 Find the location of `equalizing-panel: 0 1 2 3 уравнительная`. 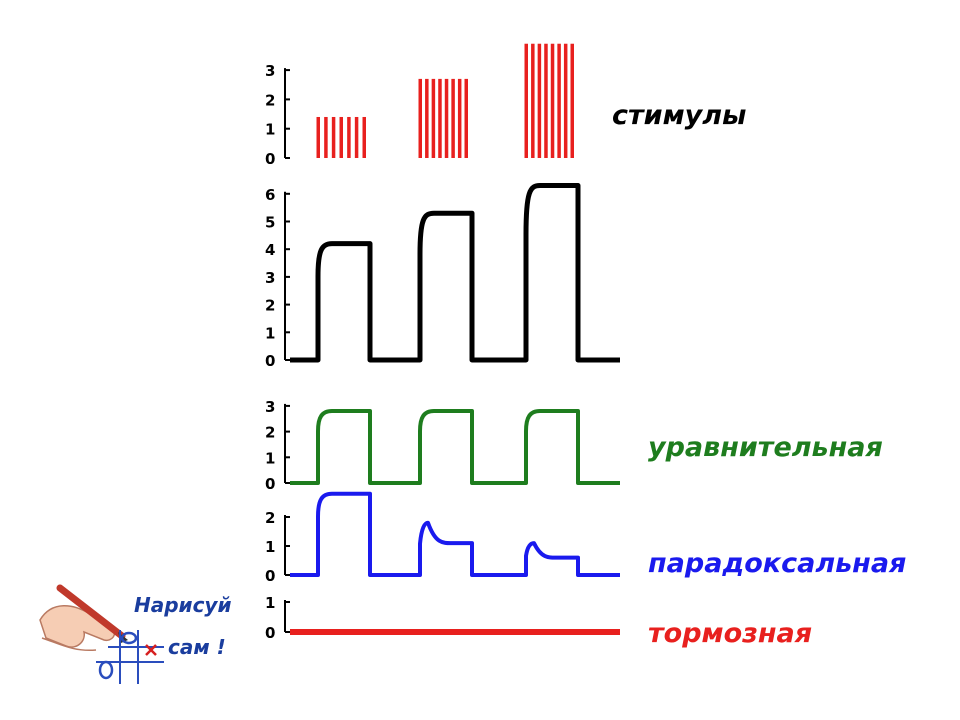

equalizing-panel: 0 1 2 3 уравнительная is located at coordinates (574, 445).